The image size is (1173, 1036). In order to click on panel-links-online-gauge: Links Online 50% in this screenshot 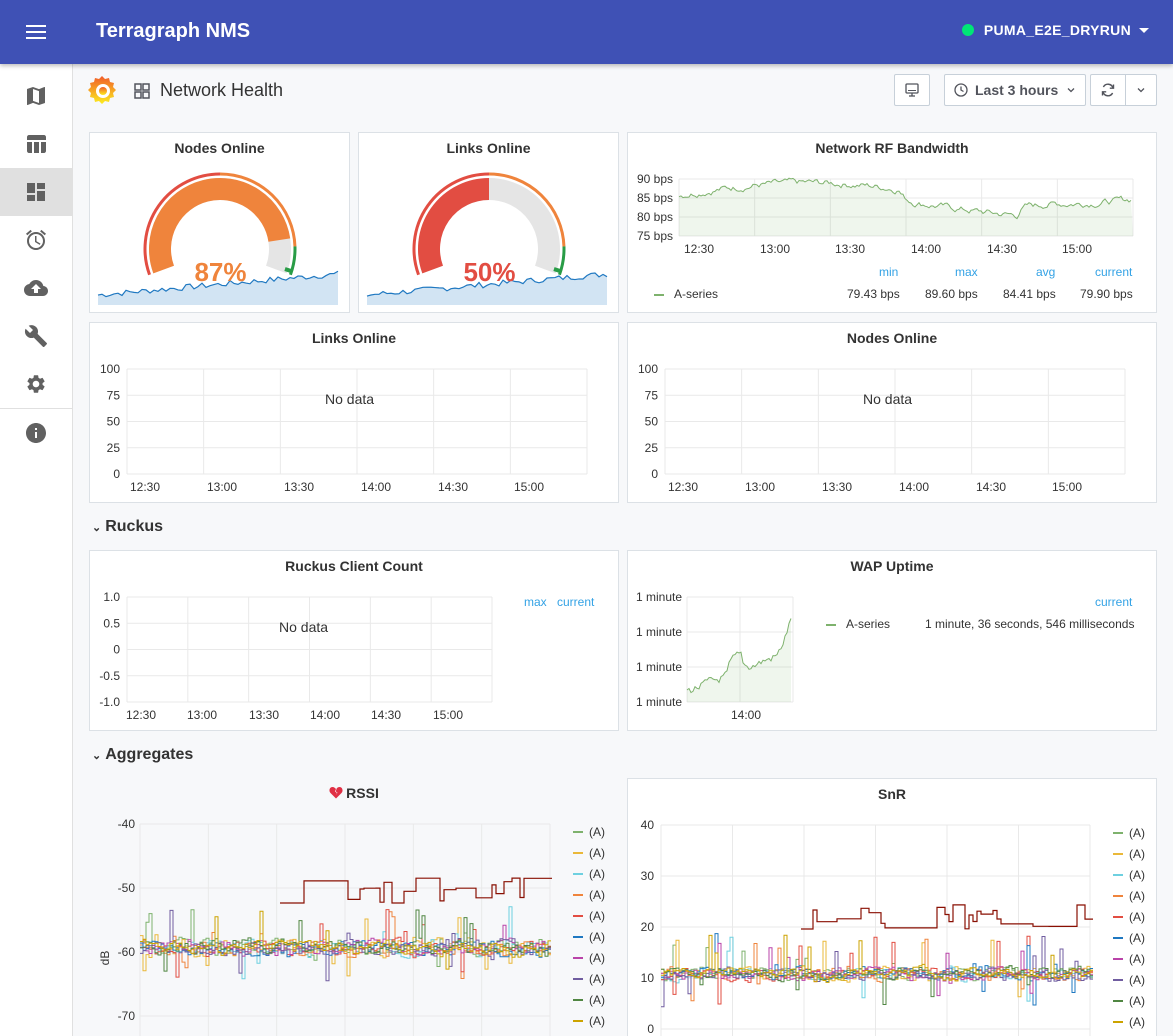, I will do `click(488, 222)`.